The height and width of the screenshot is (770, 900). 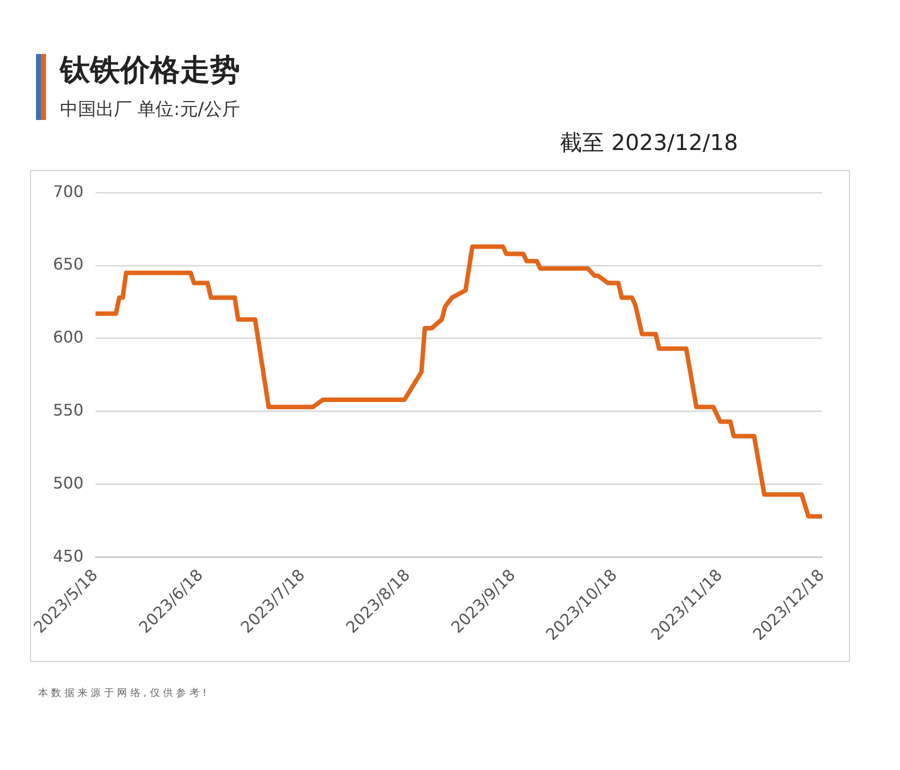 I want to click on y-tick-label: 650, so click(x=68, y=264).